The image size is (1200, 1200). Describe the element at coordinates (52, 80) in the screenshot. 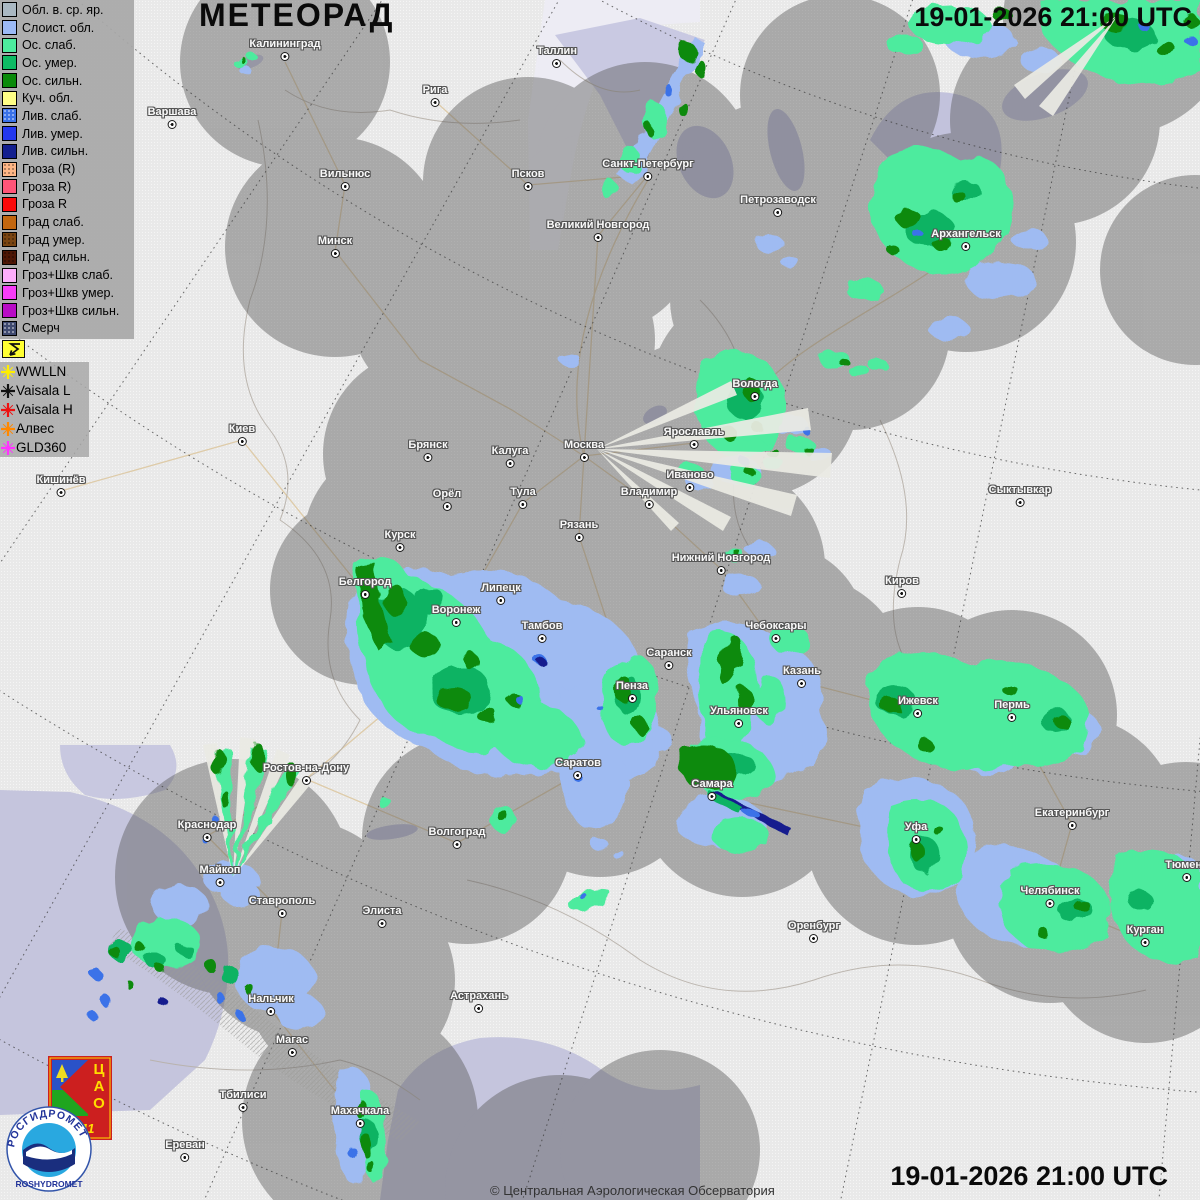

I see `legend-label: Ос. сильн.` at that location.